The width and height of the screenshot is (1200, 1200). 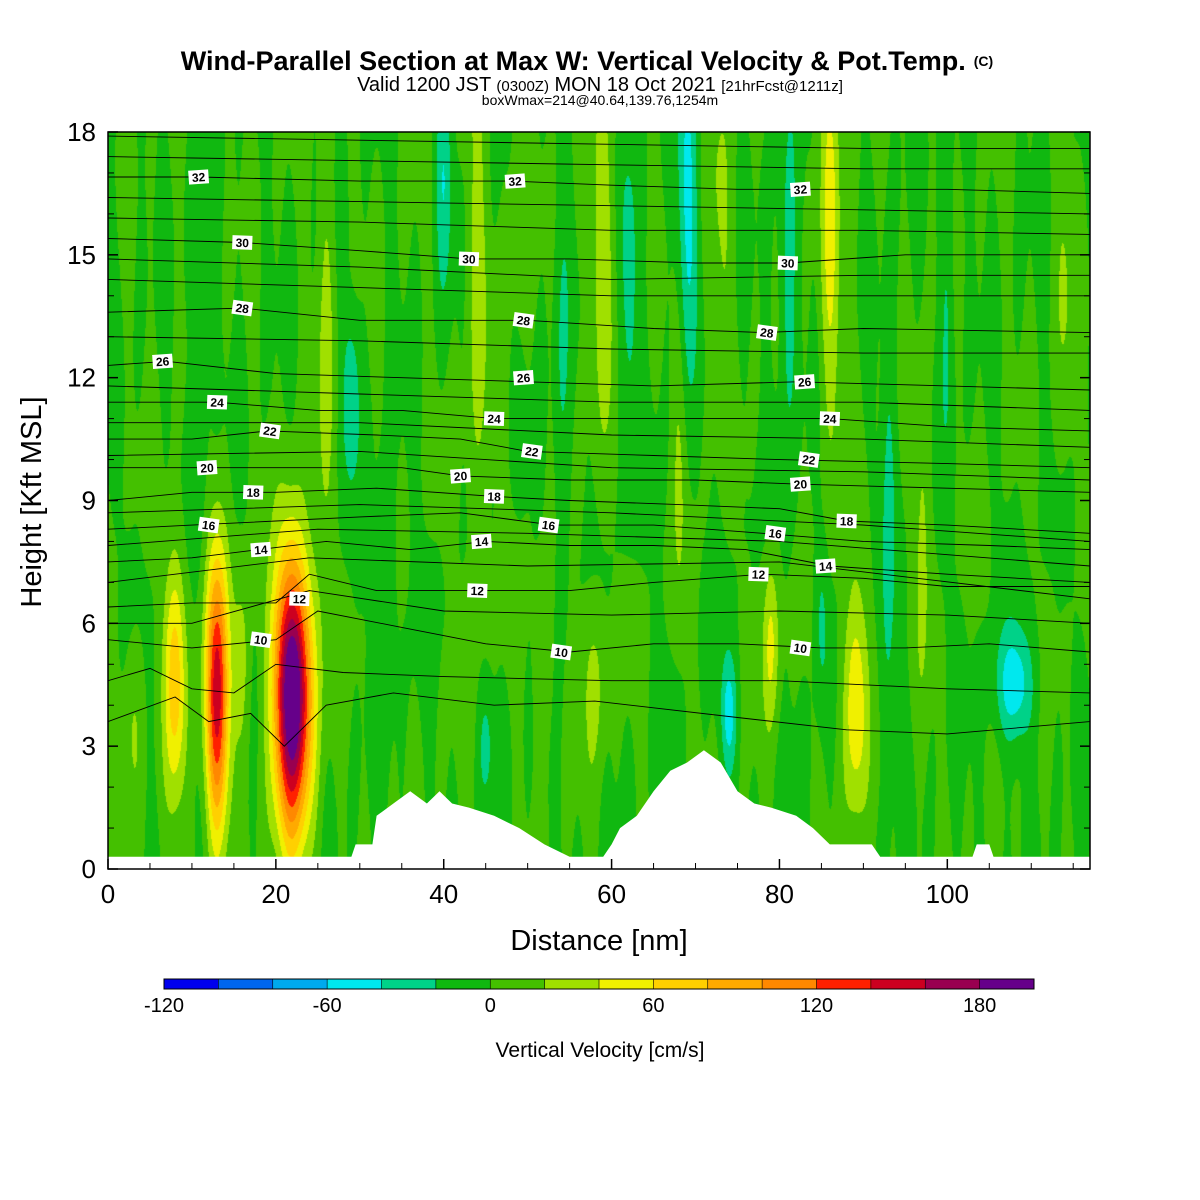 I want to click on x-tick-label: 0, so click(x=108, y=894).